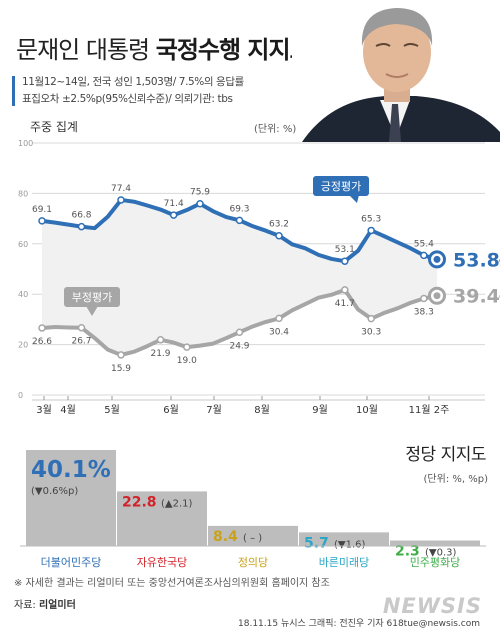 This screenshot has width=500, height=632. What do you see at coordinates (162, 562) in the screenshot?
I see `party-name-label: 자유한국당` at bounding box center [162, 562].